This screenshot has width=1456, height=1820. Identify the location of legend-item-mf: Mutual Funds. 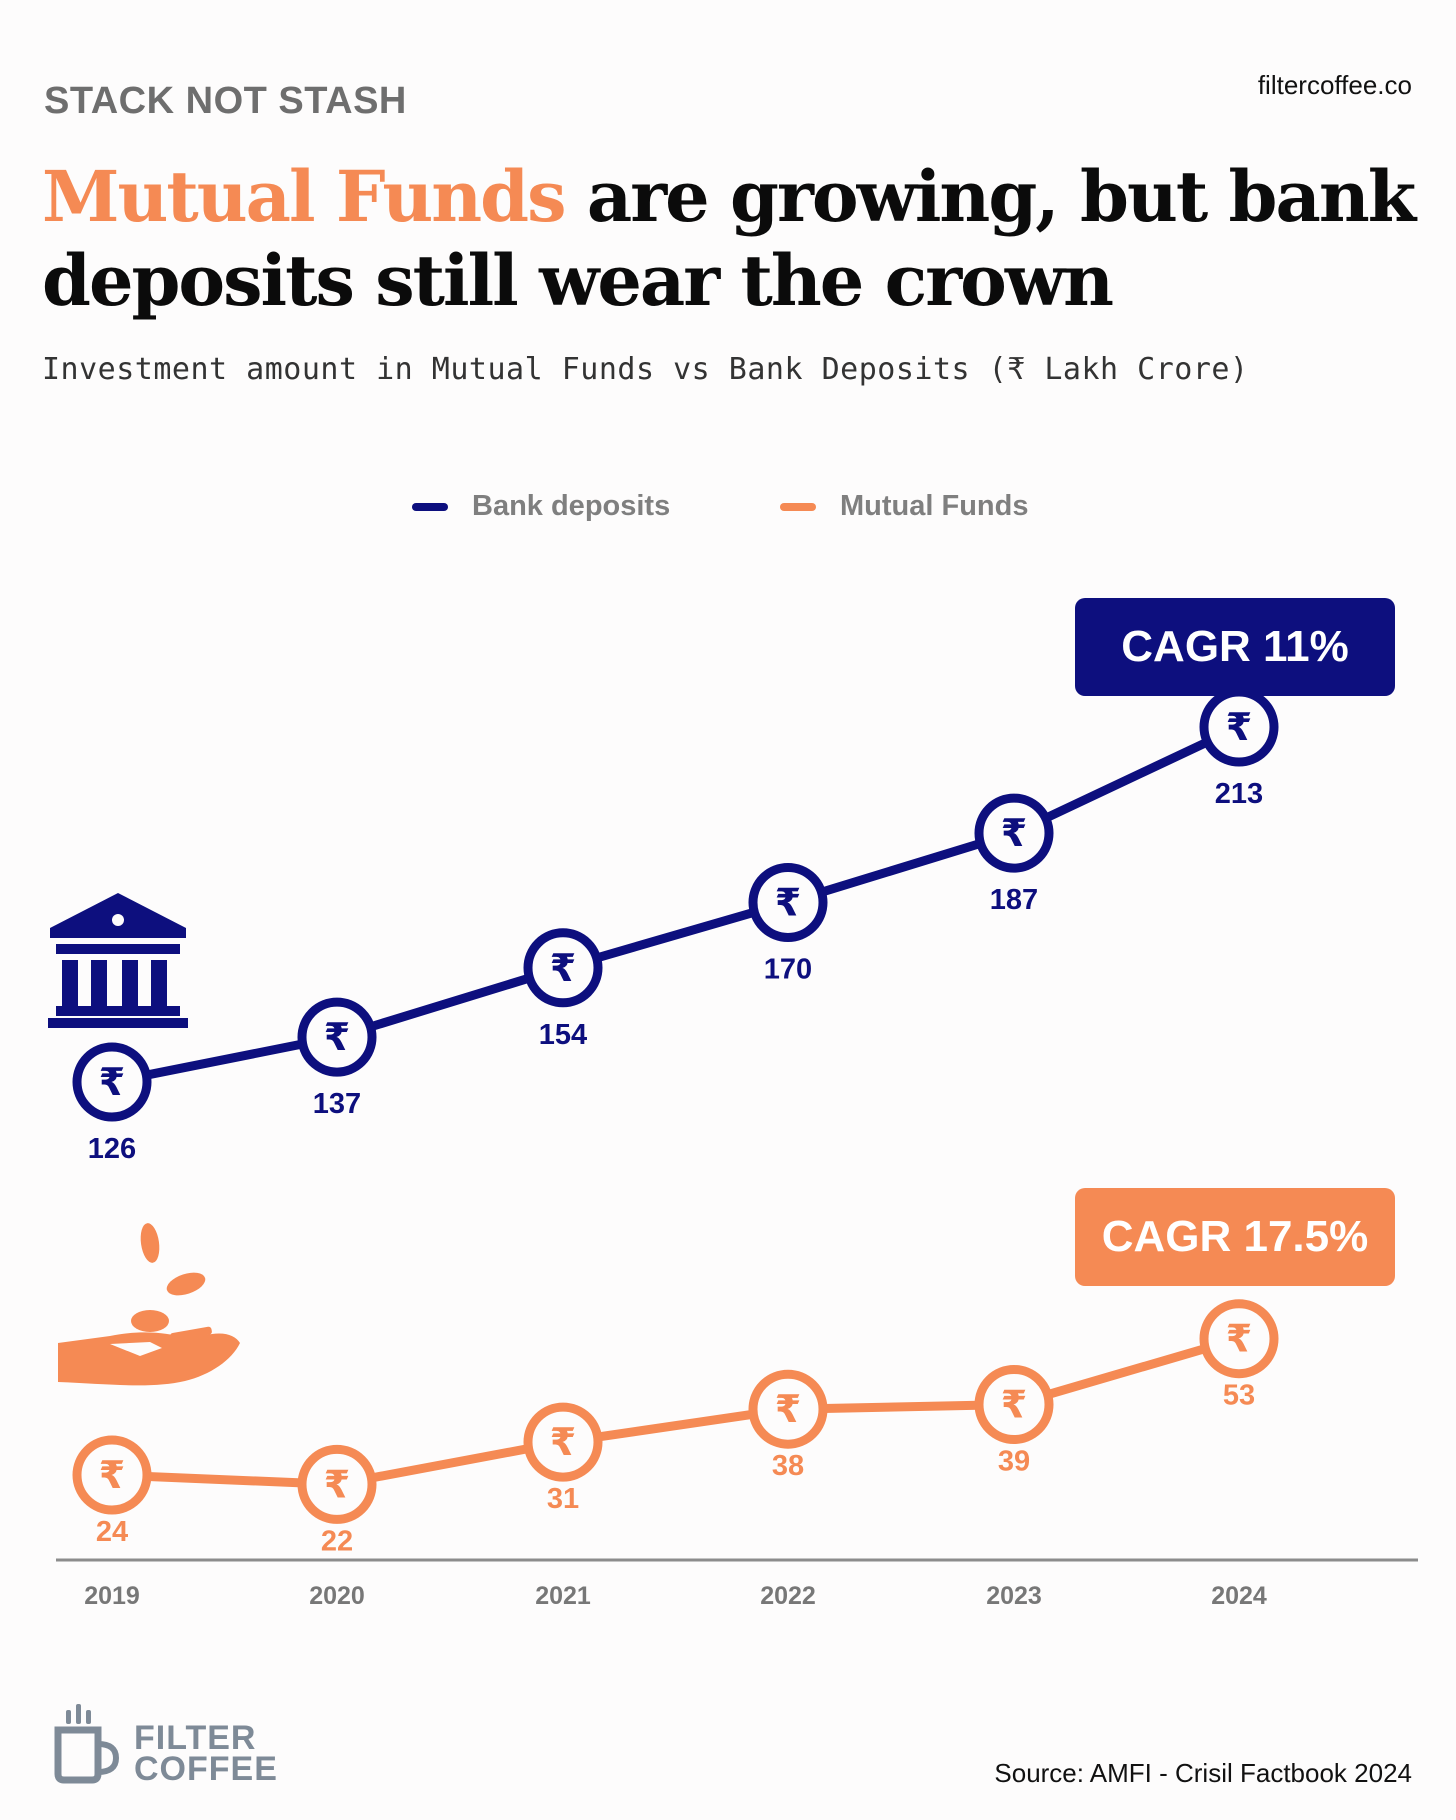
(904, 506).